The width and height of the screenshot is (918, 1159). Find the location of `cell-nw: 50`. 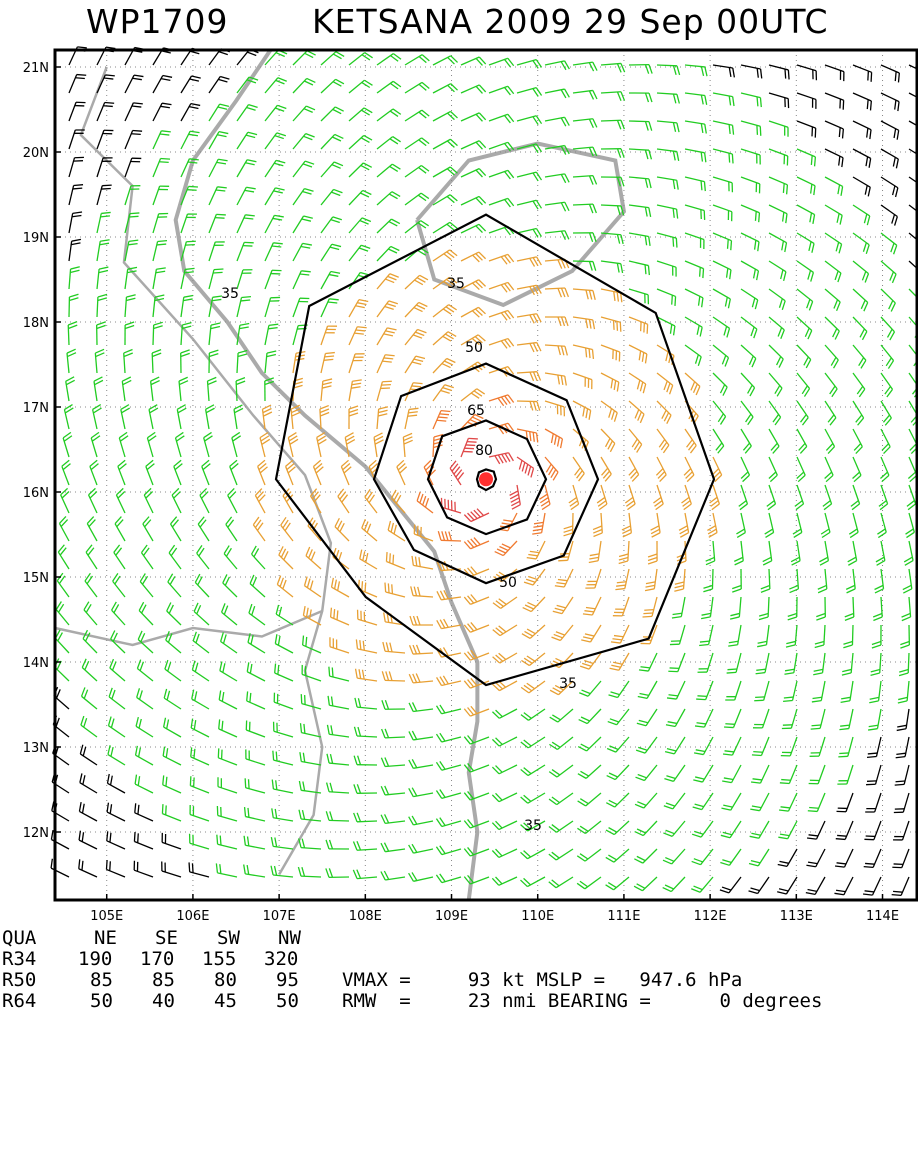

cell-nw: 50 is located at coordinates (287, 1001).